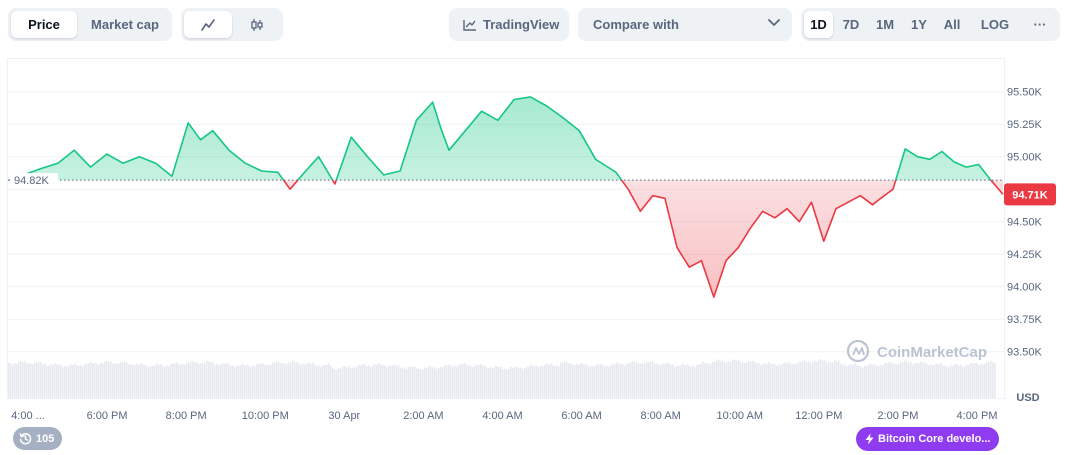  I want to click on range-7d: 7D, so click(851, 24).